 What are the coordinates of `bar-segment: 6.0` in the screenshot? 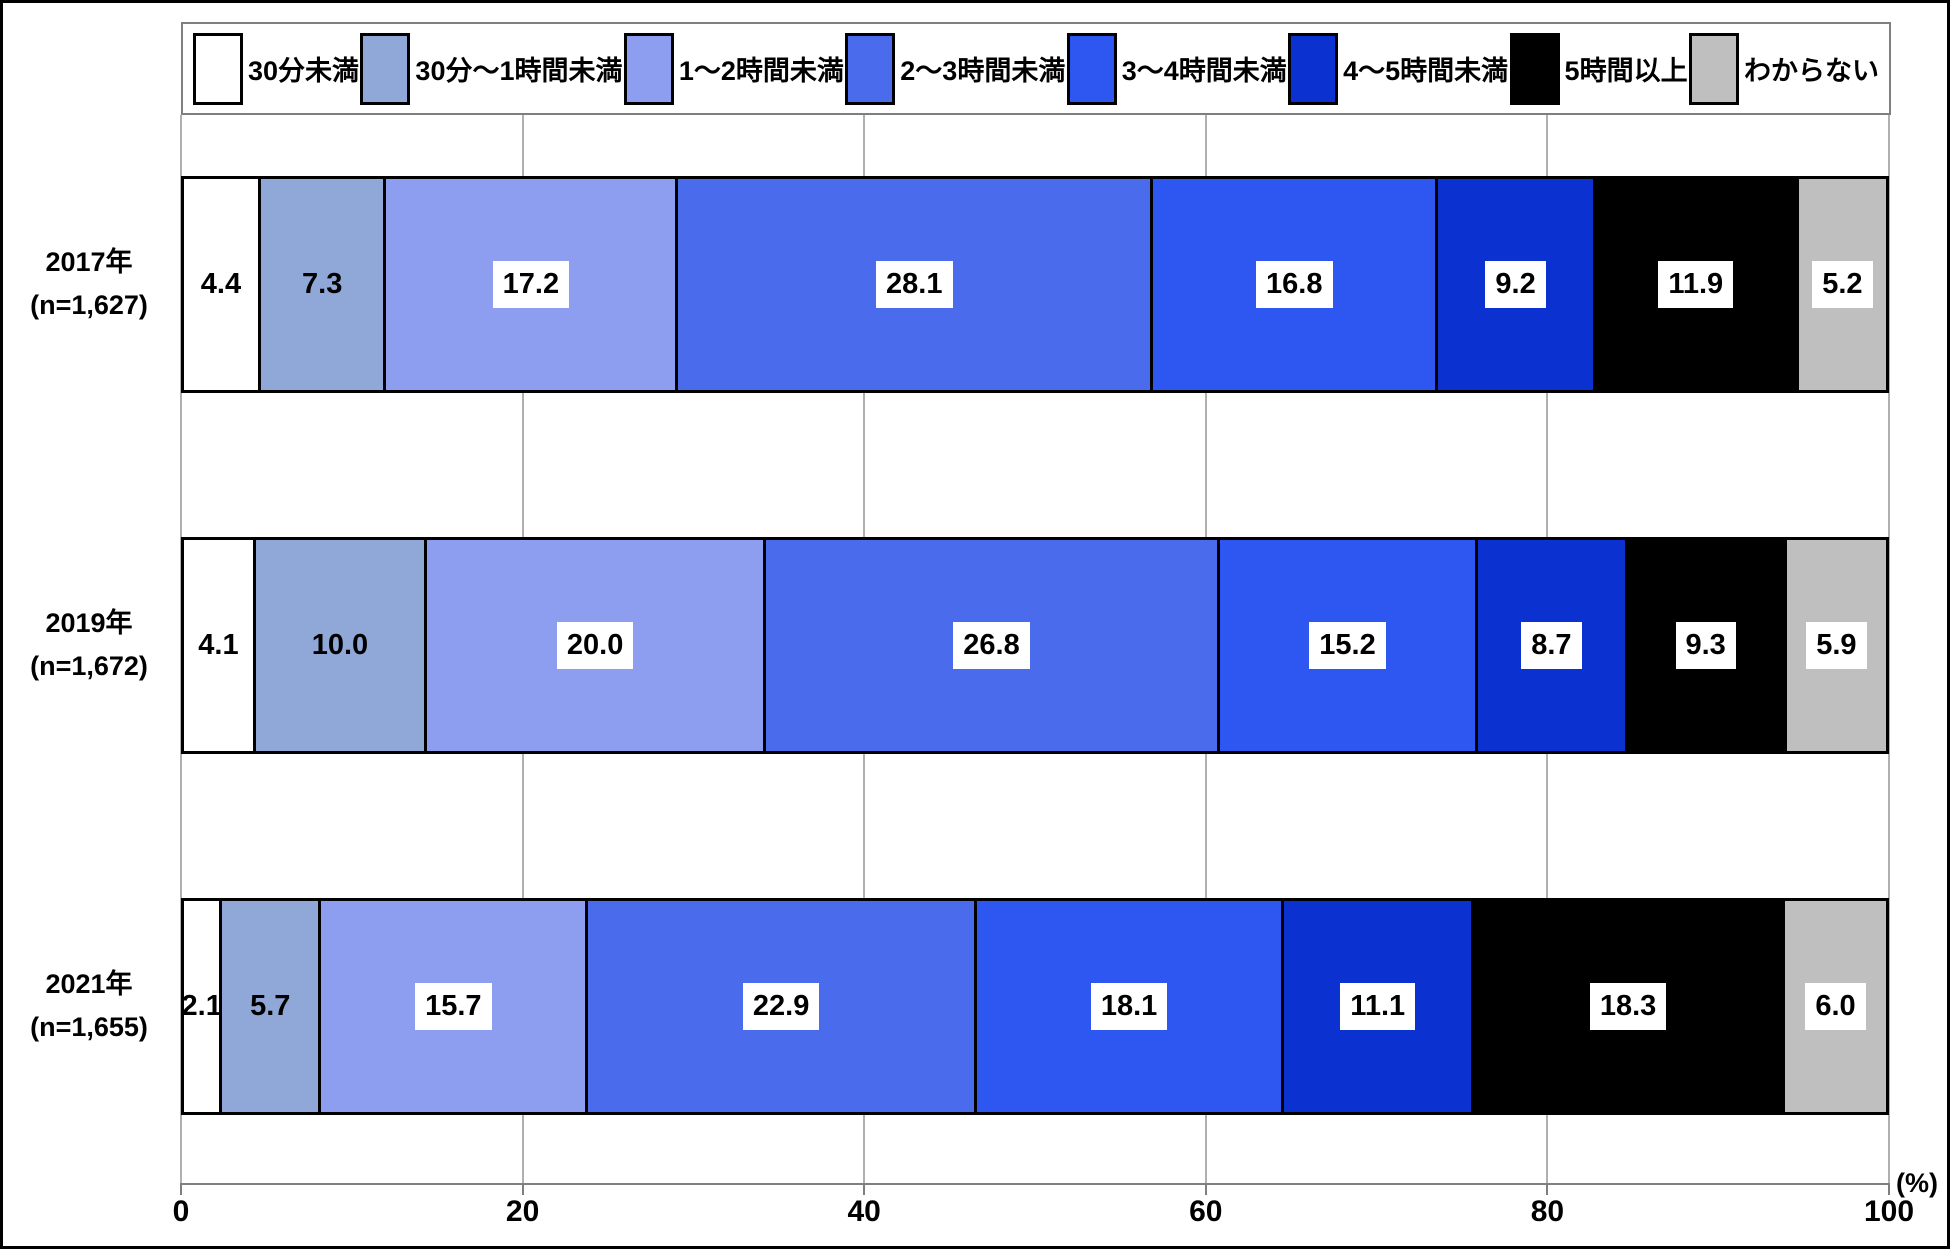 It's located at (1837, 1006).